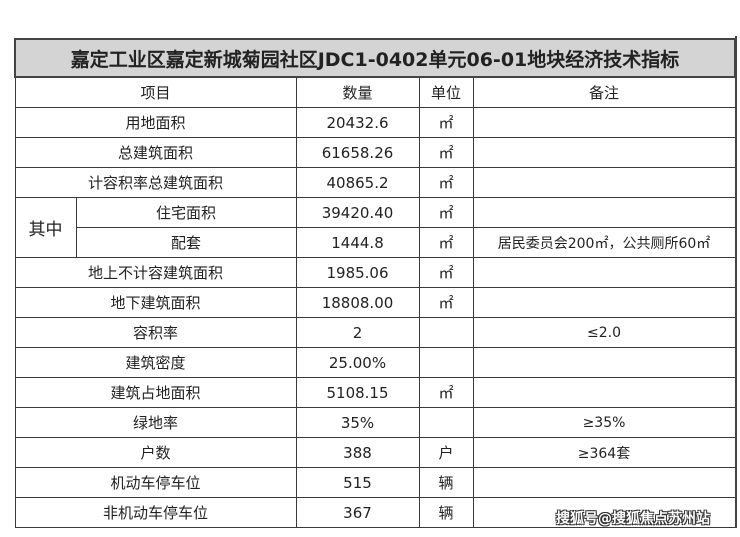  I want to click on header-row: 项目 数量 单位 备注, so click(375, 92).